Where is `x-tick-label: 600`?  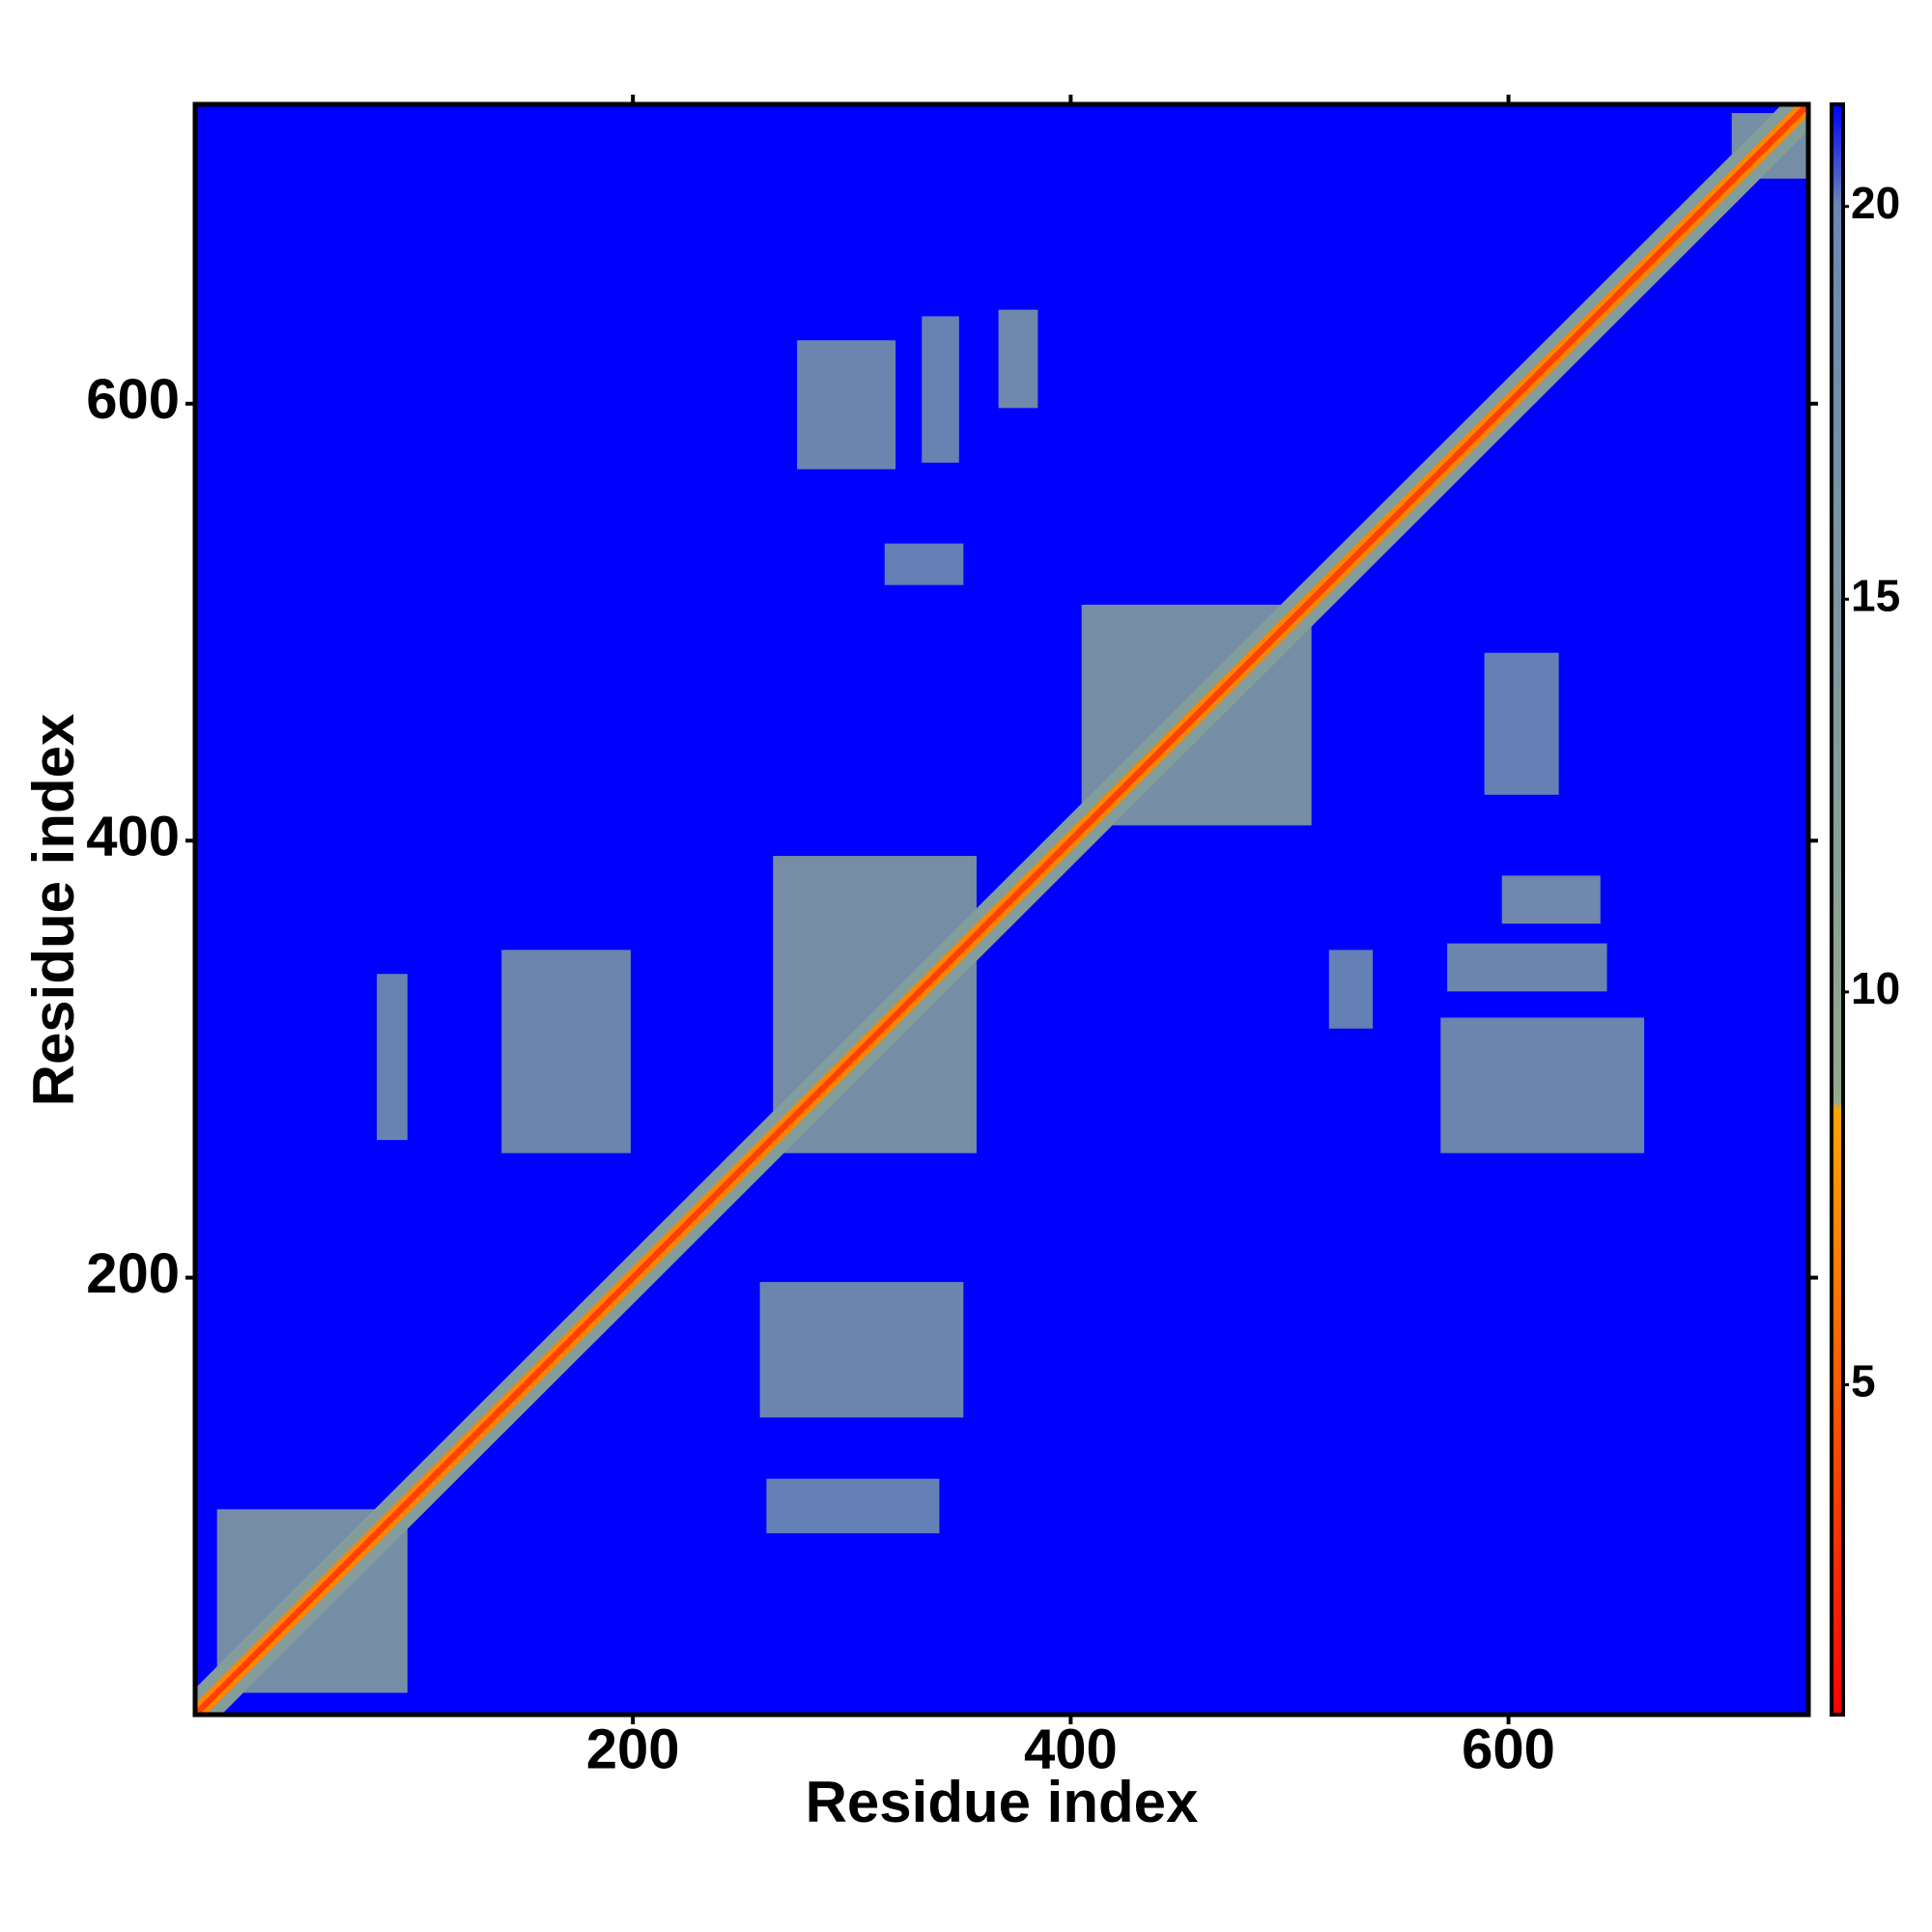
x-tick-label: 600 is located at coordinates (1508, 1749).